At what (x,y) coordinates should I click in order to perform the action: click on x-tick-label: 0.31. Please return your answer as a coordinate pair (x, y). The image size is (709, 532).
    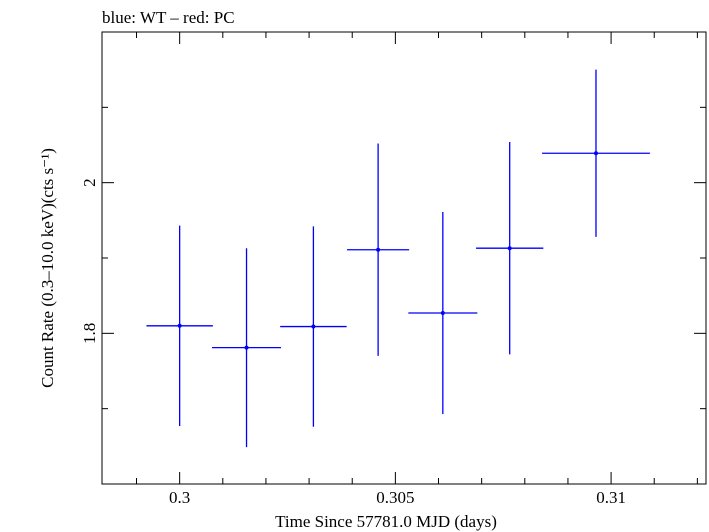
    Looking at the image, I should click on (611, 497).